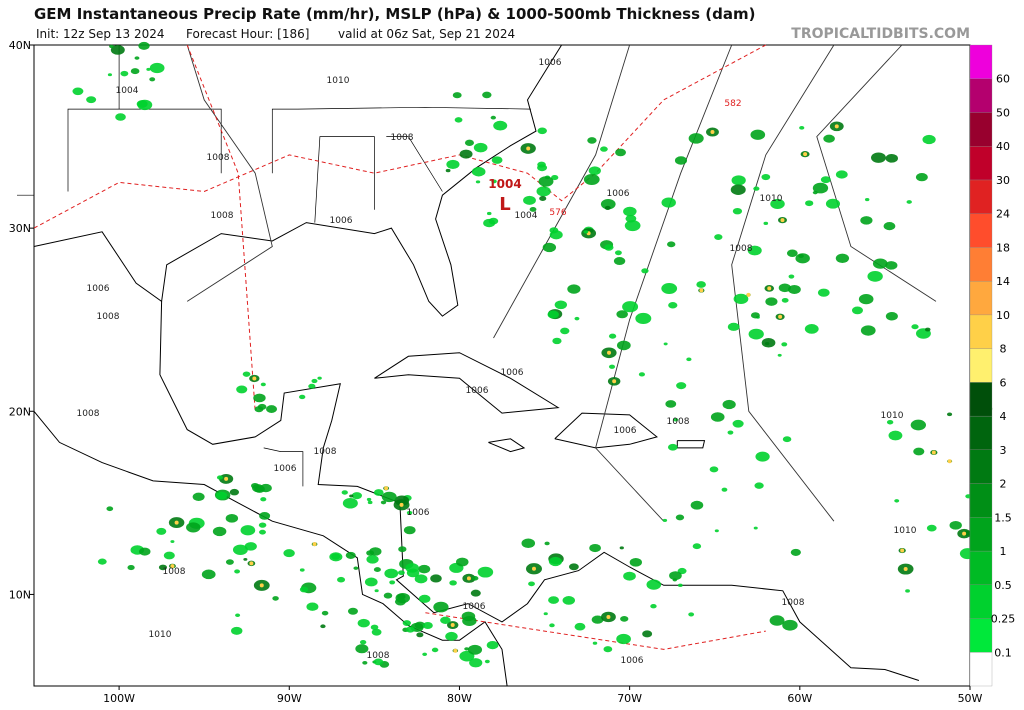  Describe the element at coordinates (127, 91) in the screenshot. I see `isobar-label: 1004` at that location.